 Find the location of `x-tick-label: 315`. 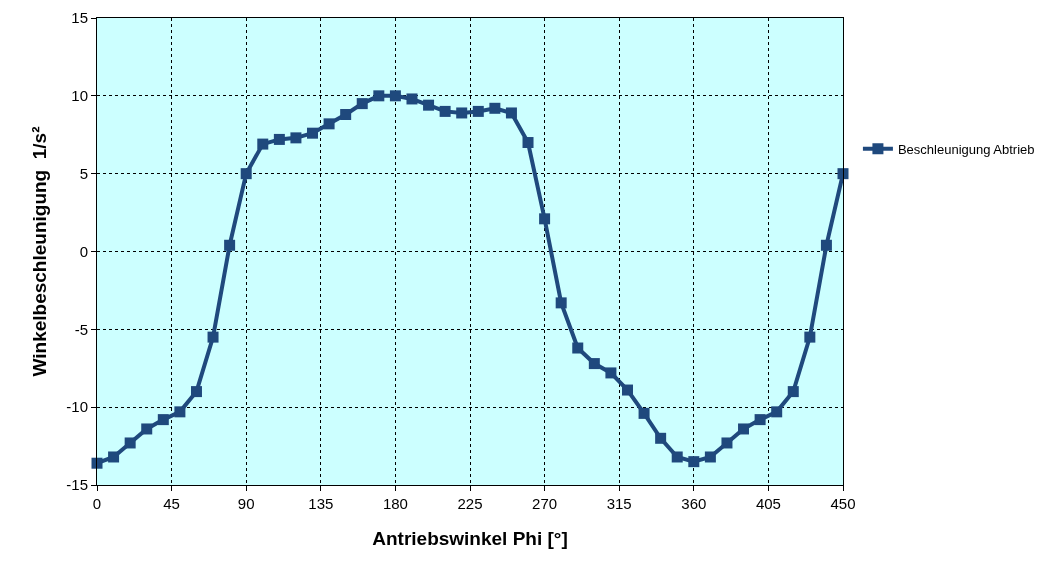

x-tick-label: 315 is located at coordinates (619, 503).